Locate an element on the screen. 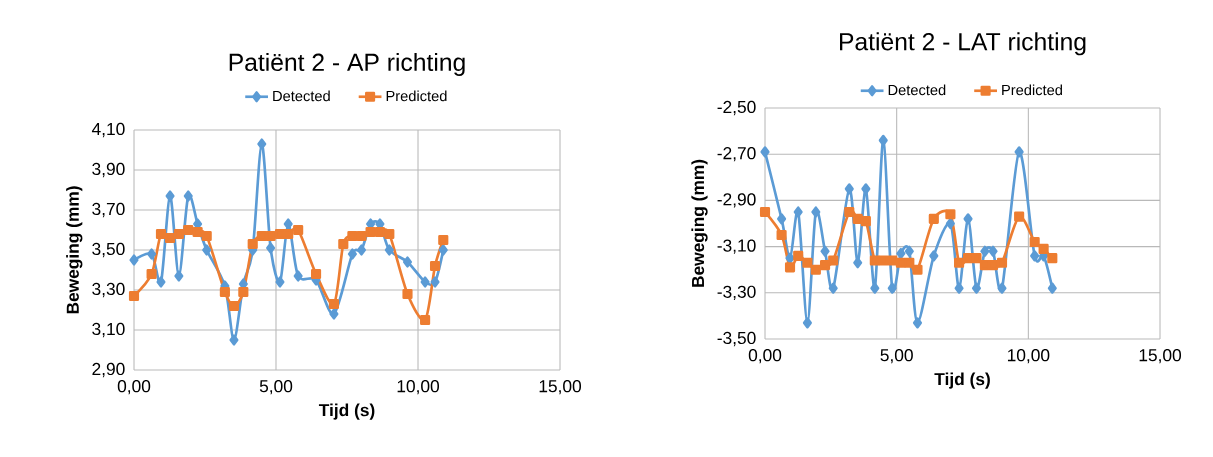  y-tick-label: -3,50 is located at coordinates (736, 339).